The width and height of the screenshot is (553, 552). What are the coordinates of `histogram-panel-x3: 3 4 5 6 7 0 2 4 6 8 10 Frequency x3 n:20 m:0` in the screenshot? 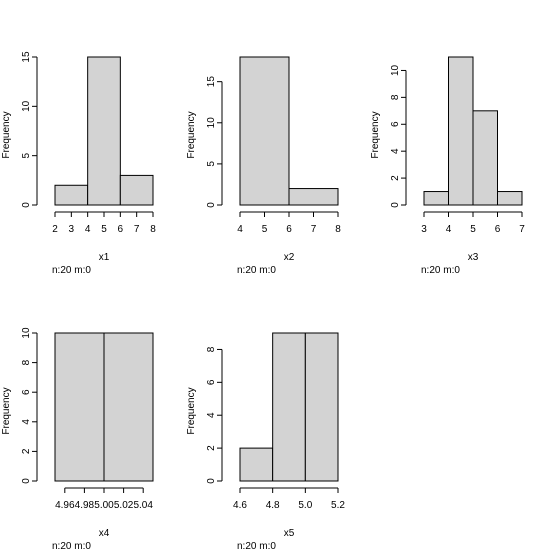 It's located at (447, 166).